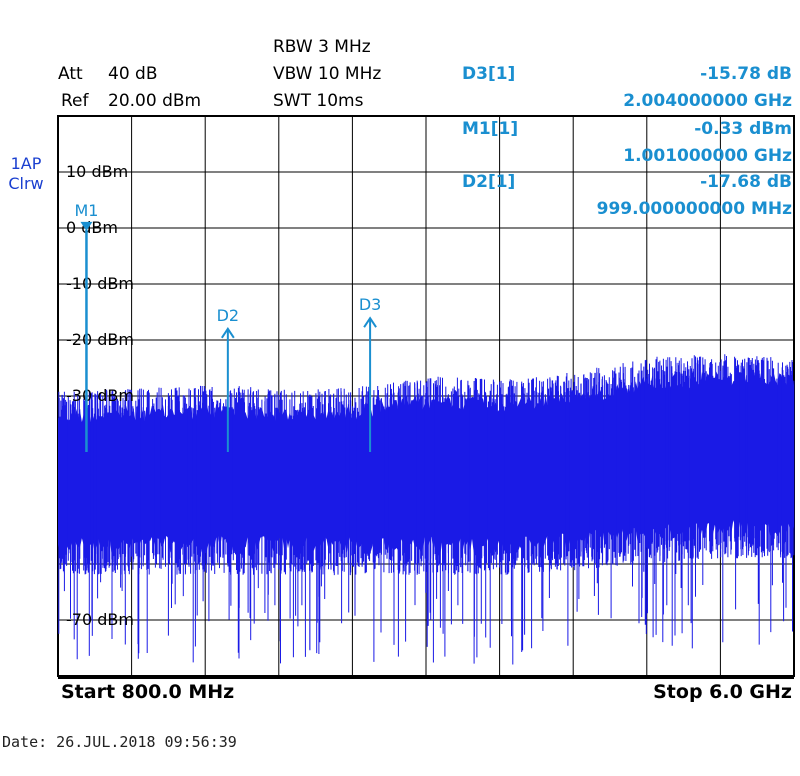  What do you see at coordinates (100, 339) in the screenshot?
I see `y-tick-label: -20 dBm` at bounding box center [100, 339].